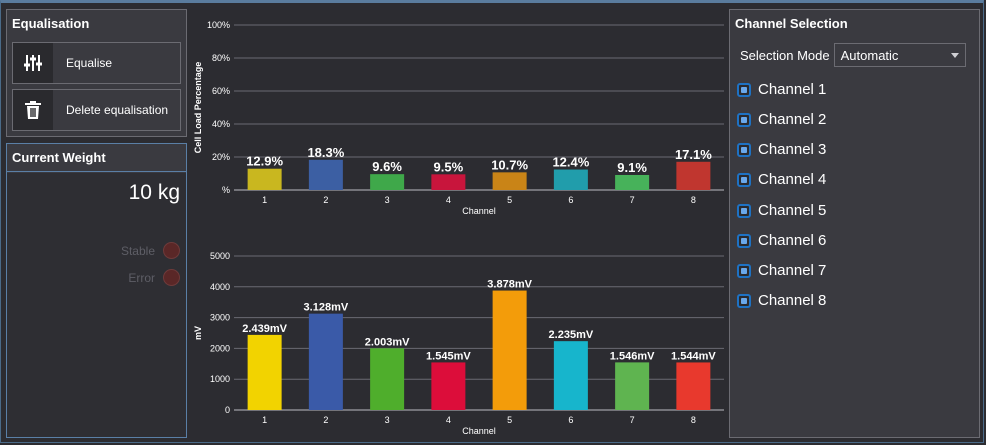 This screenshot has width=986, height=445. I want to click on y-tick-label: 0, so click(227, 410).